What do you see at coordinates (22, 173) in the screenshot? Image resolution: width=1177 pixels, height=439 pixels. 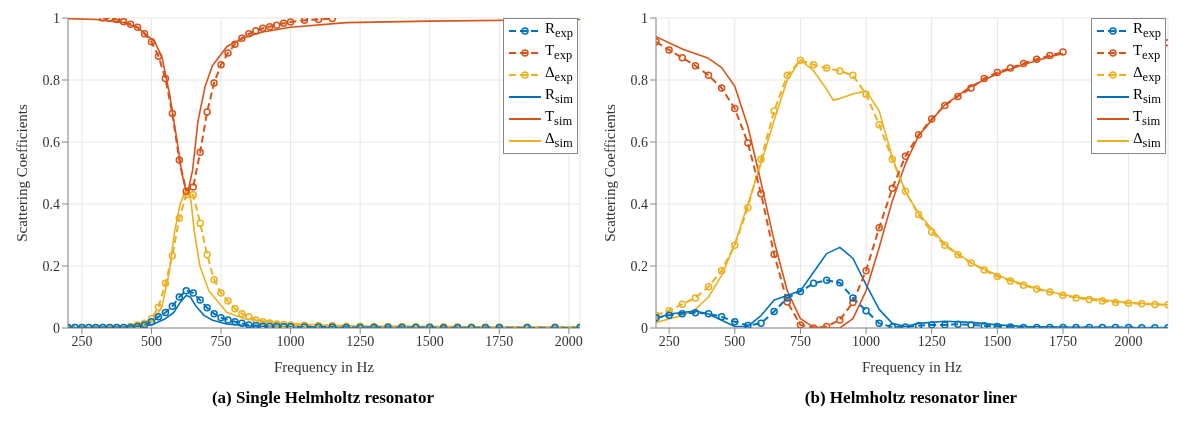 I see `y-axis-title: Scattering Coefficients` at bounding box center [22, 173].